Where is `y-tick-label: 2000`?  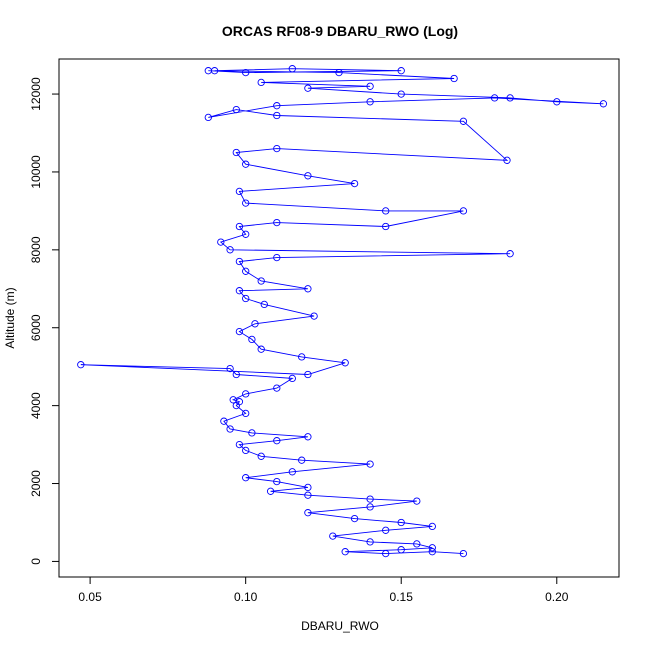 y-tick-label: 2000 is located at coordinates (36, 483).